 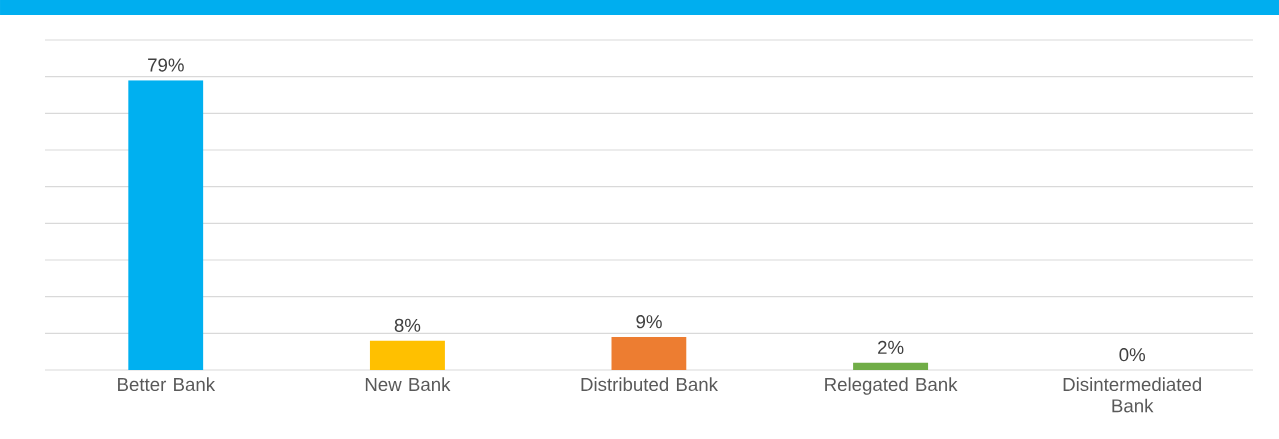 I want to click on x-tick-label: New Bank, so click(x=408, y=384).